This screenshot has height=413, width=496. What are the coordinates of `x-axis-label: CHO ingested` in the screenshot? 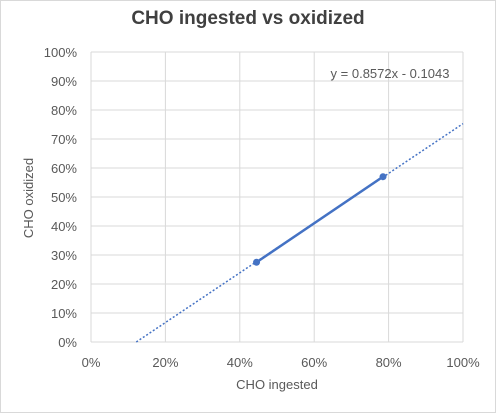 It's located at (277, 384).